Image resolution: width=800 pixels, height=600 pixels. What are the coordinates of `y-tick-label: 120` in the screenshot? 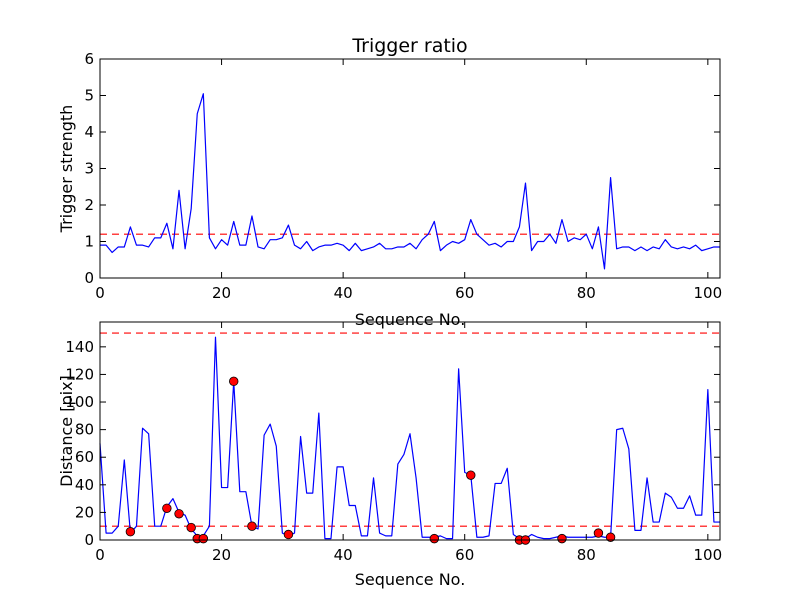 It's located at (79, 374).